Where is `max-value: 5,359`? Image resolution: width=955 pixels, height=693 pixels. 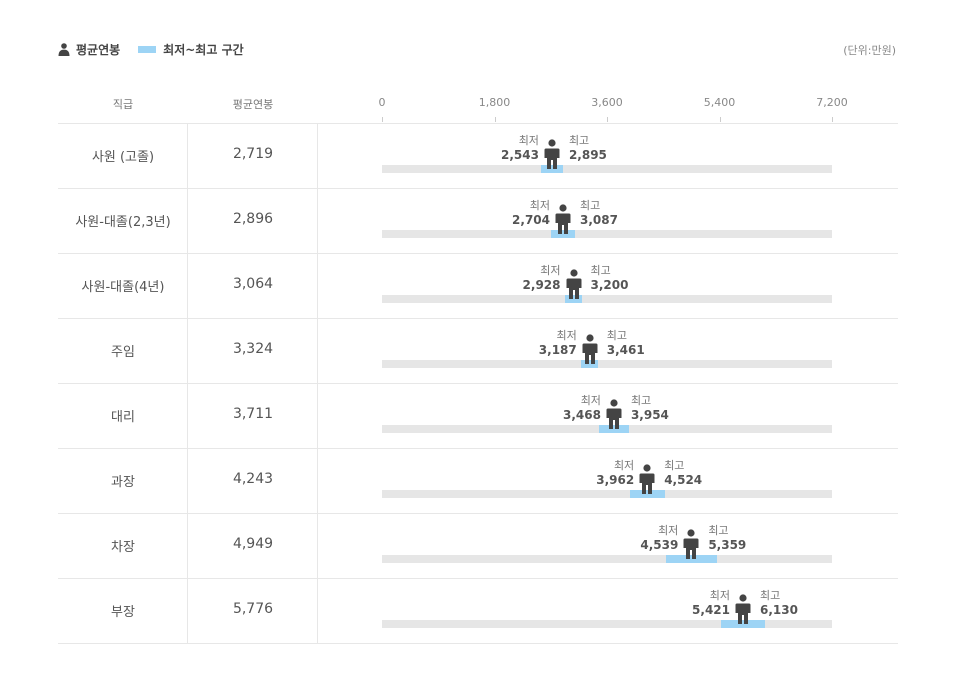 max-value: 5,359 is located at coordinates (727, 545).